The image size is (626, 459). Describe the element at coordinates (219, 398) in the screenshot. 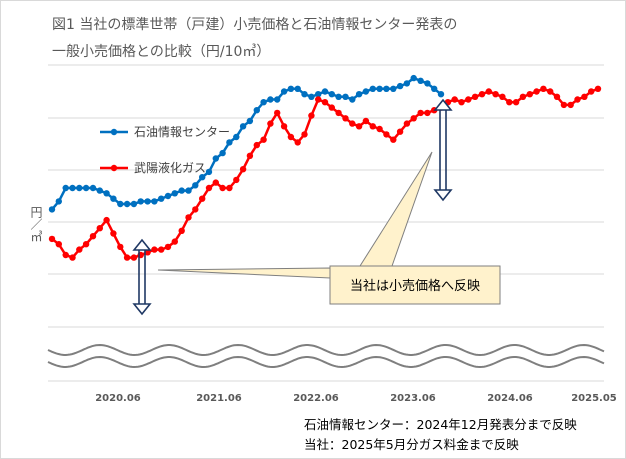

I see `x-tick-label: 2021.06` at that location.